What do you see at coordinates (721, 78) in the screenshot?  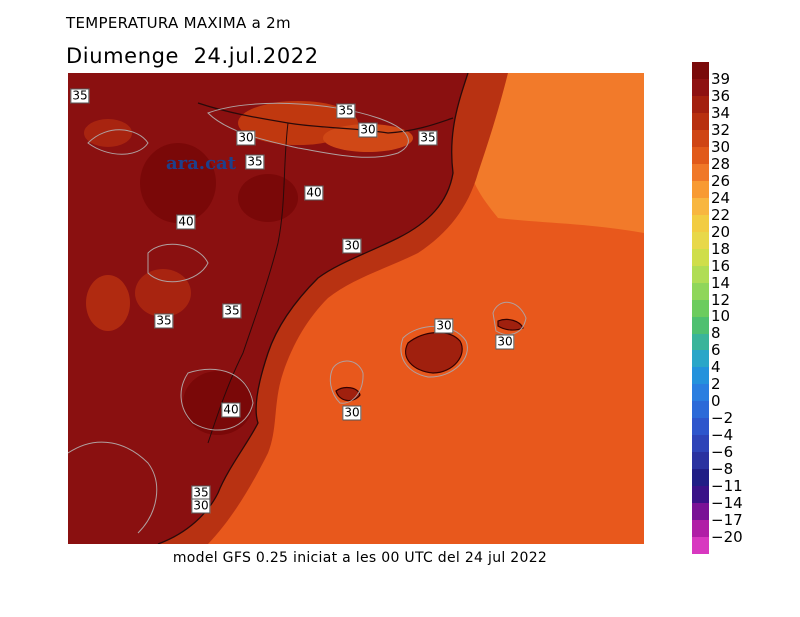 I see `legend-label: 39` at bounding box center [721, 78].